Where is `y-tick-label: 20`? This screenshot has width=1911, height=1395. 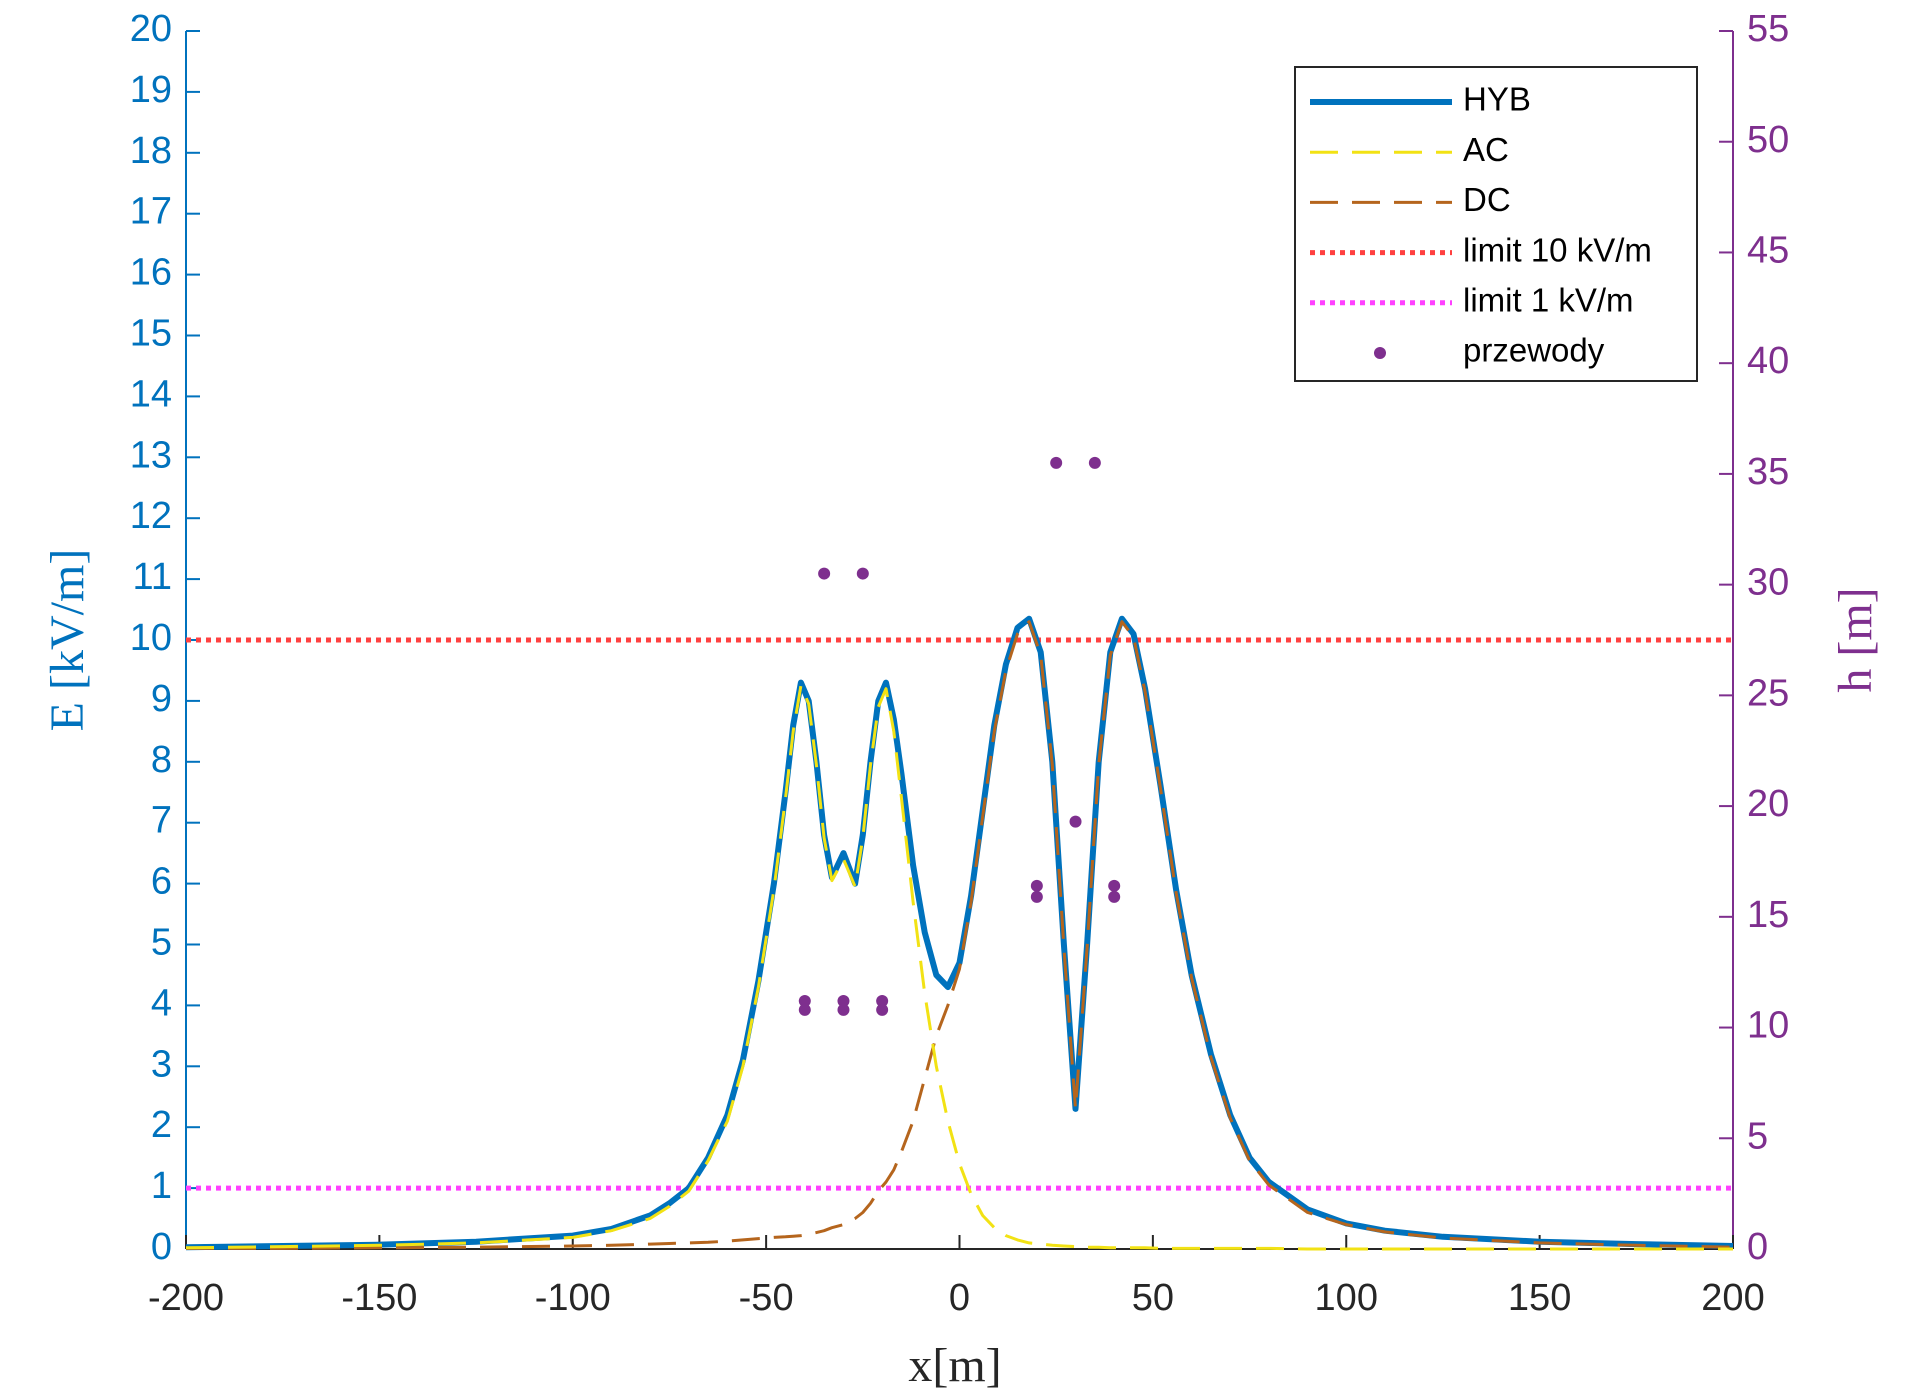
y-tick-label: 20 is located at coordinates (151, 29).